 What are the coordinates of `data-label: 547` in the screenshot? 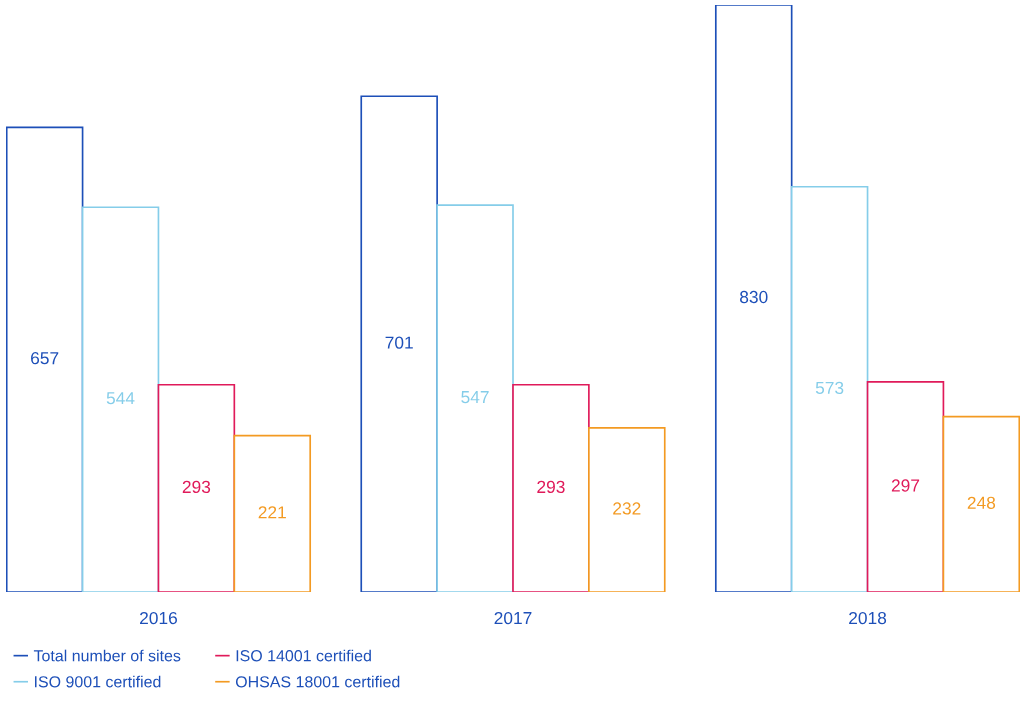 It's located at (475, 397).